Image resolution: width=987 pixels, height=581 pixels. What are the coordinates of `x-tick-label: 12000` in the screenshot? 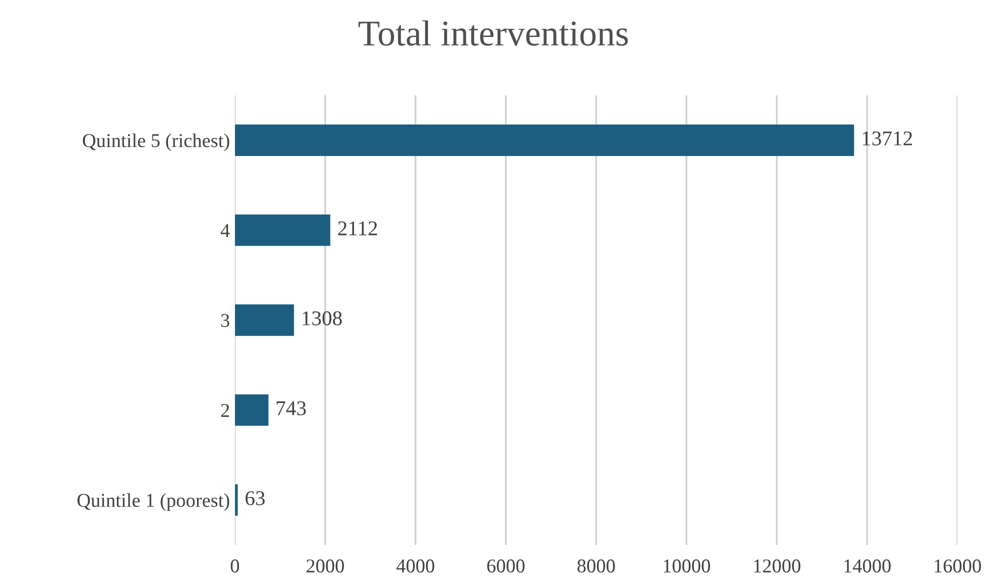 It's located at (777, 566).